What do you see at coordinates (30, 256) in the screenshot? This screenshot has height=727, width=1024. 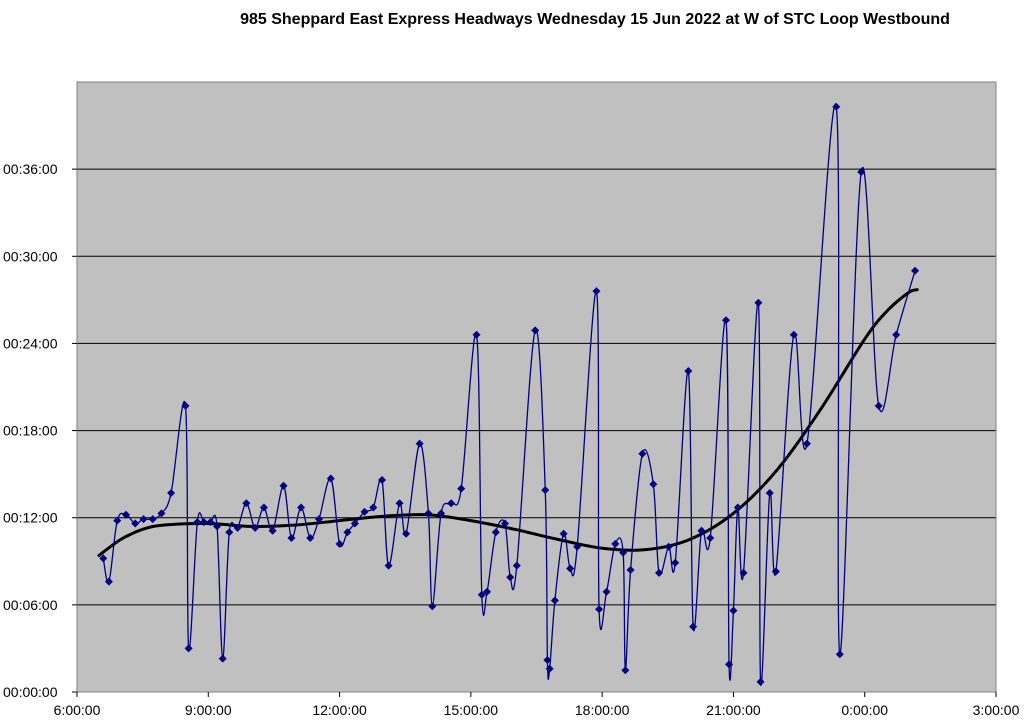 I see `y-tick-label-5: 00:30:00` at bounding box center [30, 256].